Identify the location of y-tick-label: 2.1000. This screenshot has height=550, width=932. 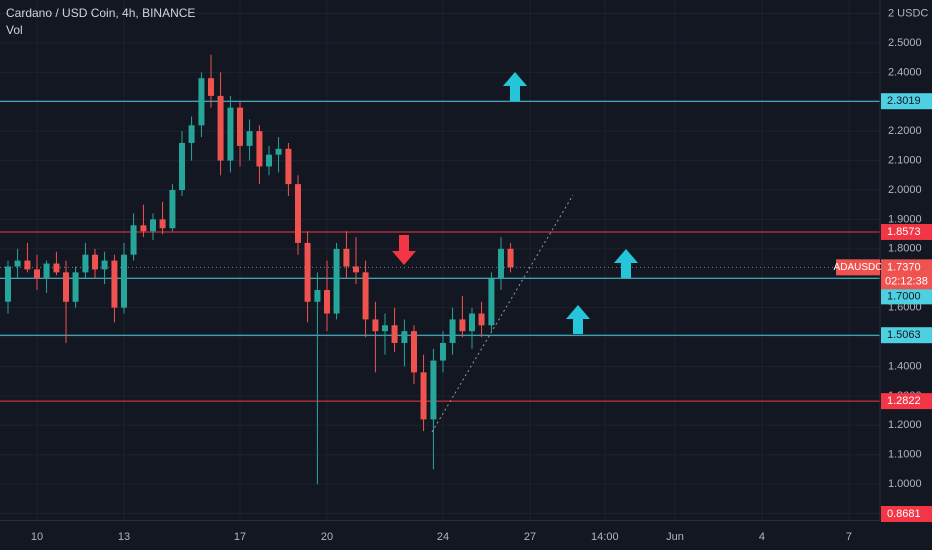
(905, 160).